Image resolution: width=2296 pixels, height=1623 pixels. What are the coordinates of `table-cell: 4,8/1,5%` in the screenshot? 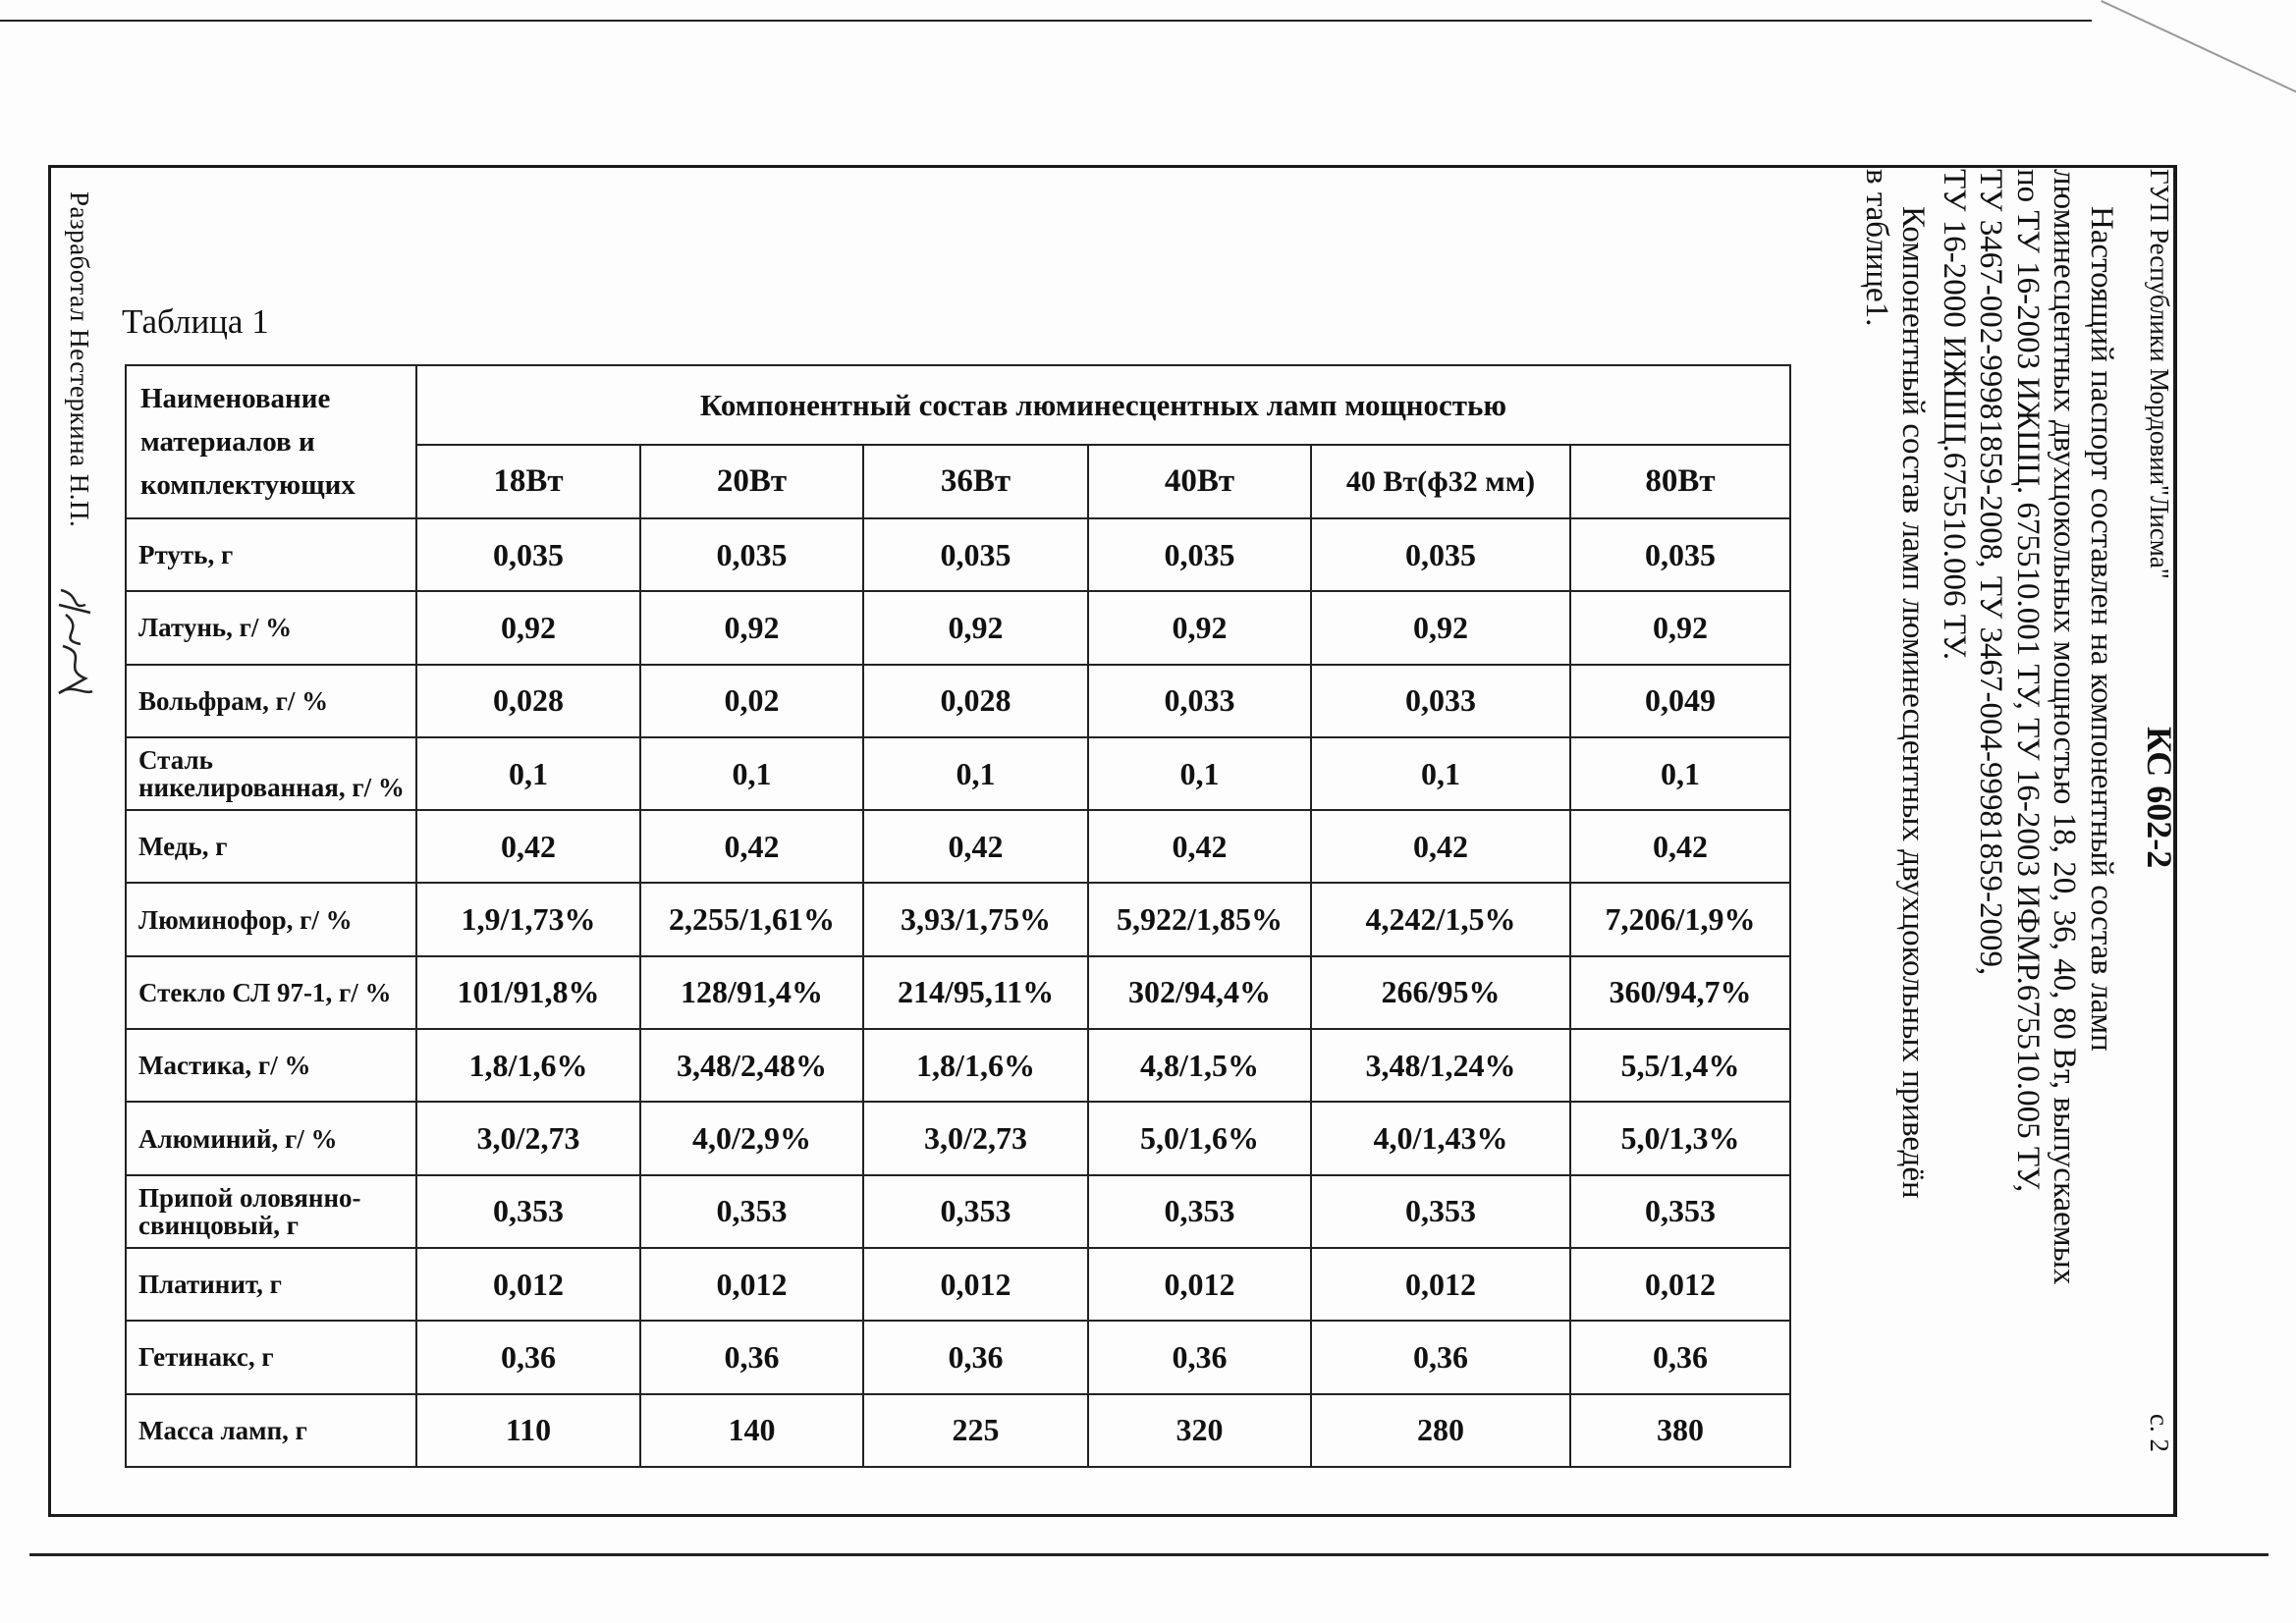 It's located at (1199, 1066).